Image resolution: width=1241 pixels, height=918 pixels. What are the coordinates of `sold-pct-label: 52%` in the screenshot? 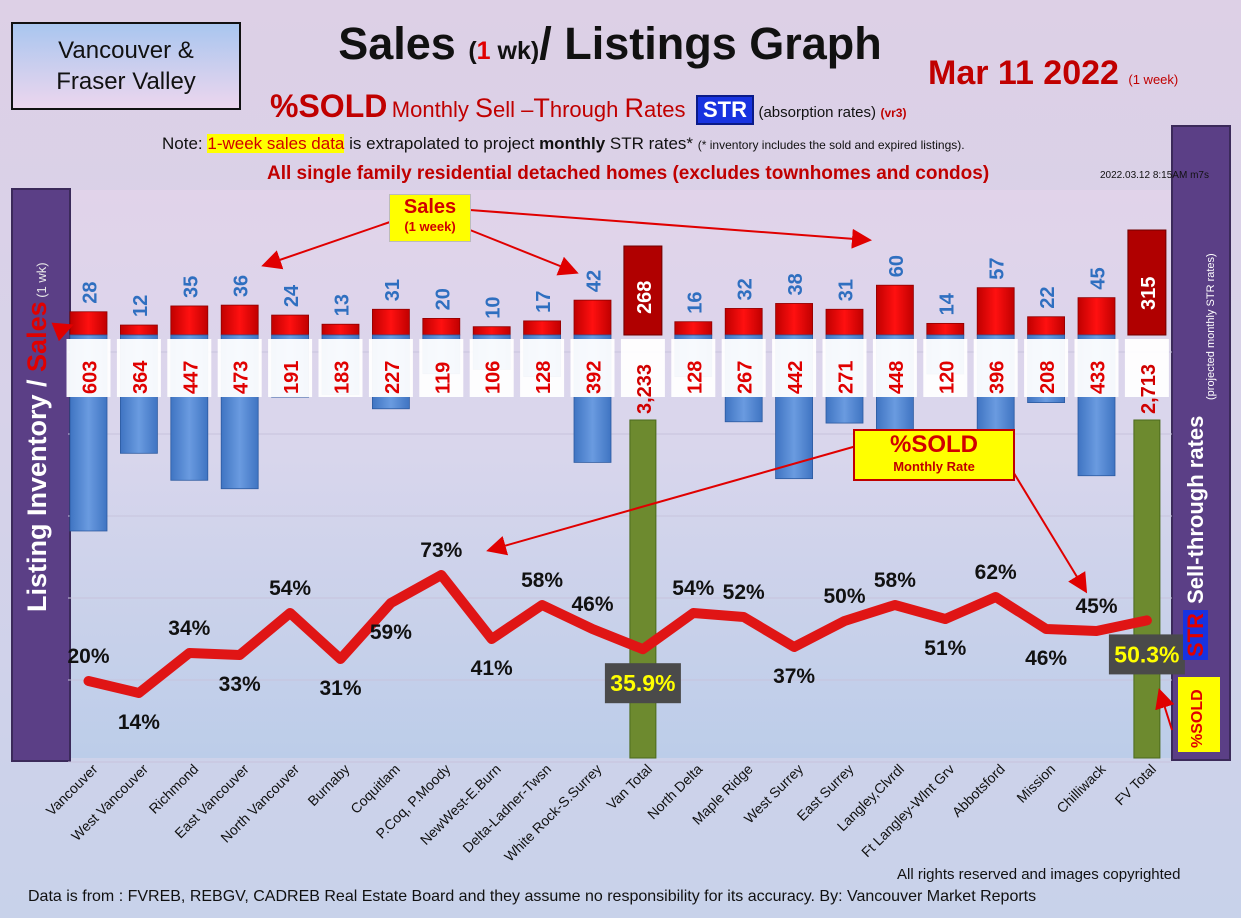 It's located at (744, 592).